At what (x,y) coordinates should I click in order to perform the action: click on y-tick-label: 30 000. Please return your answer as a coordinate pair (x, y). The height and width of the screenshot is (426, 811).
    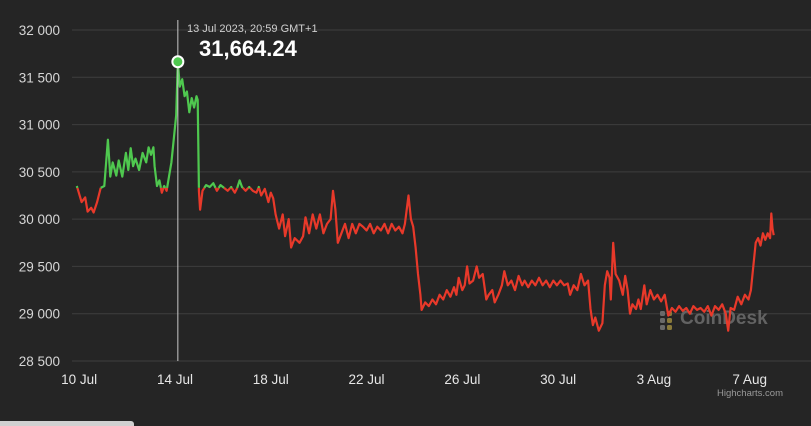
    Looking at the image, I should click on (39, 219).